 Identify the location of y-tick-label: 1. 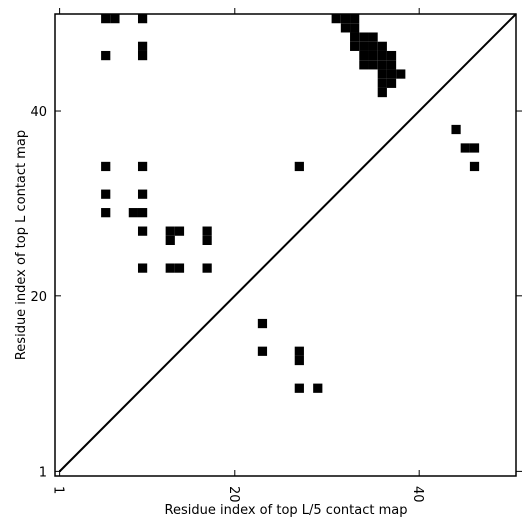
(43, 472).